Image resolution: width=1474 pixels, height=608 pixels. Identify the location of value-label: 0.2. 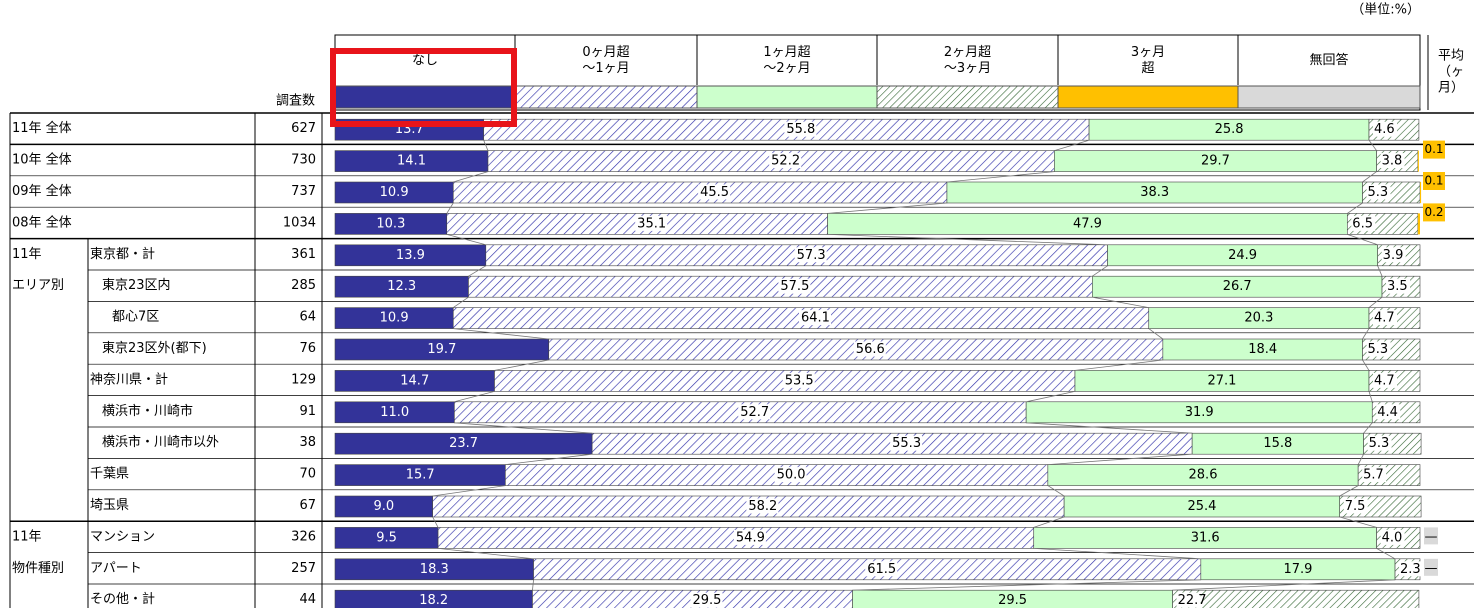
(1433, 212).